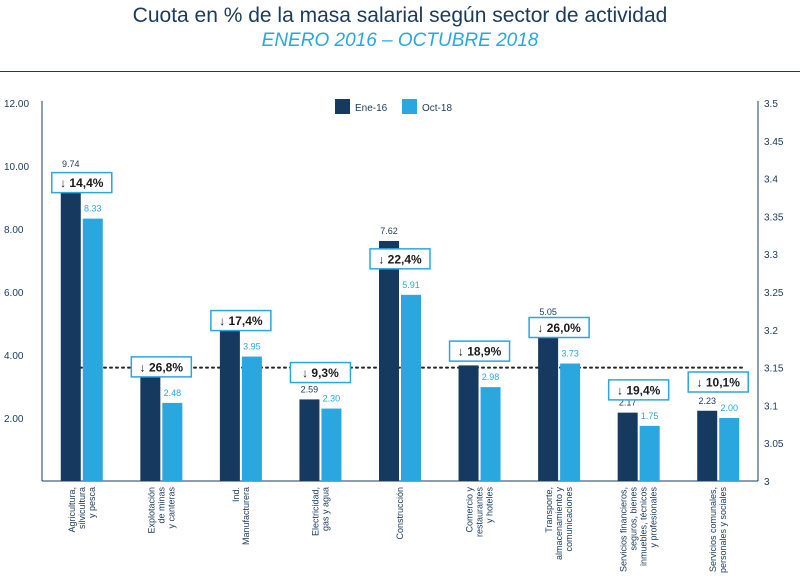 The width and height of the screenshot is (800, 582). Describe the element at coordinates (389, 231) in the screenshot. I see `data-label-ene16: 7.62` at that location.